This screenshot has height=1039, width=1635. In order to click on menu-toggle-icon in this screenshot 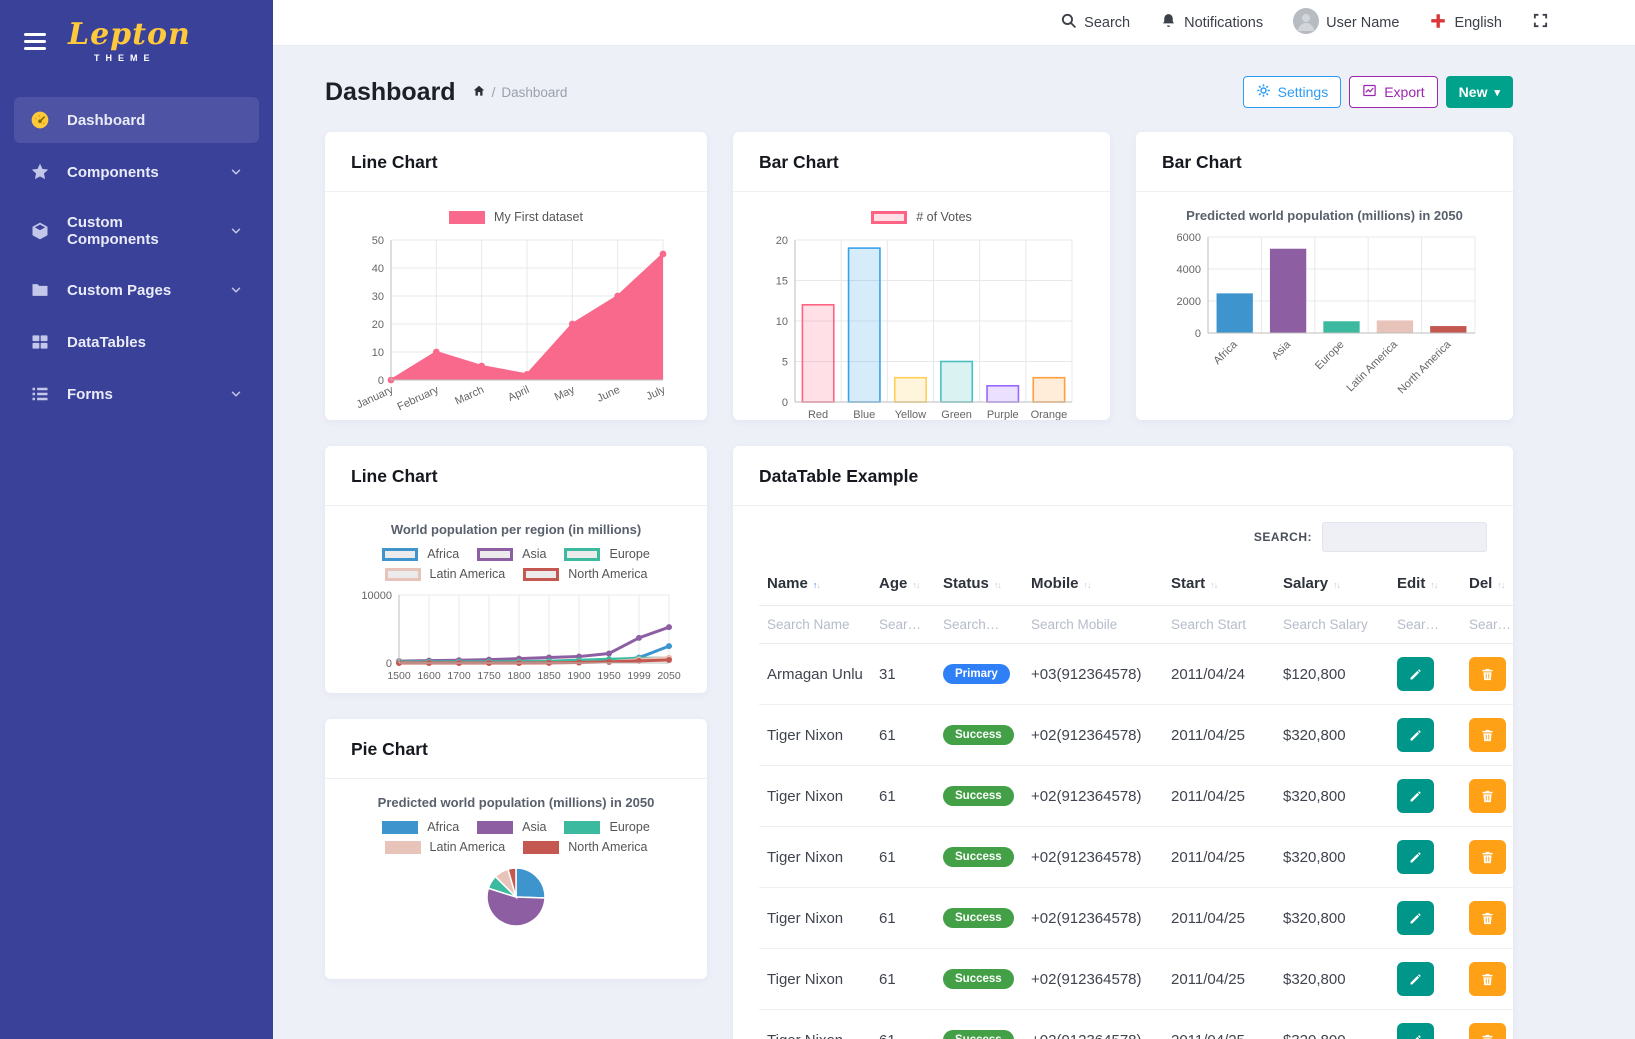, I will do `click(35, 42)`.